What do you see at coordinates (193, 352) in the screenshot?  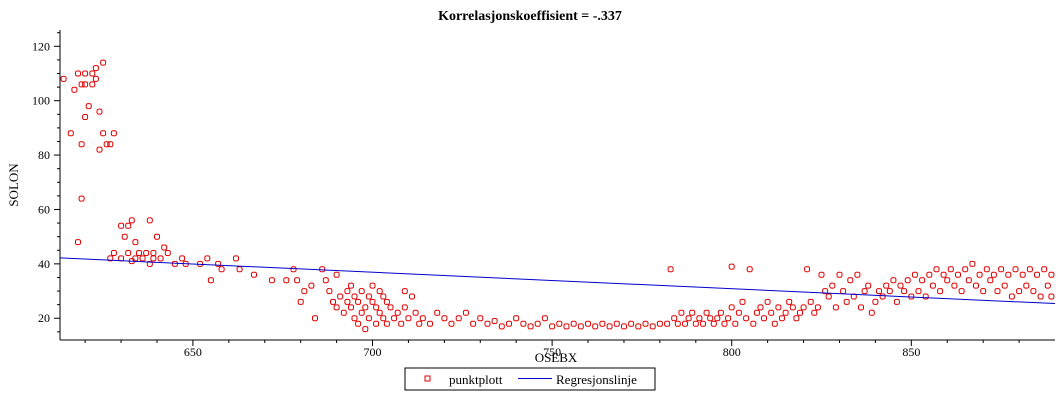 I see `x-tick-label: 650` at bounding box center [193, 352].